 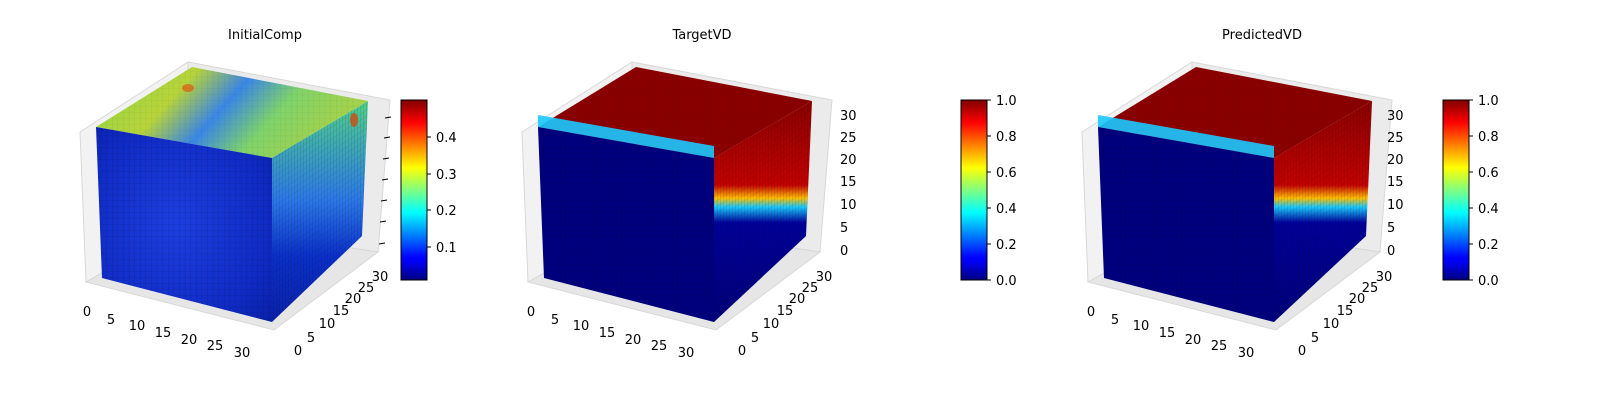 What do you see at coordinates (265, 35) in the screenshot?
I see `panel-title: InitialComp` at bounding box center [265, 35].